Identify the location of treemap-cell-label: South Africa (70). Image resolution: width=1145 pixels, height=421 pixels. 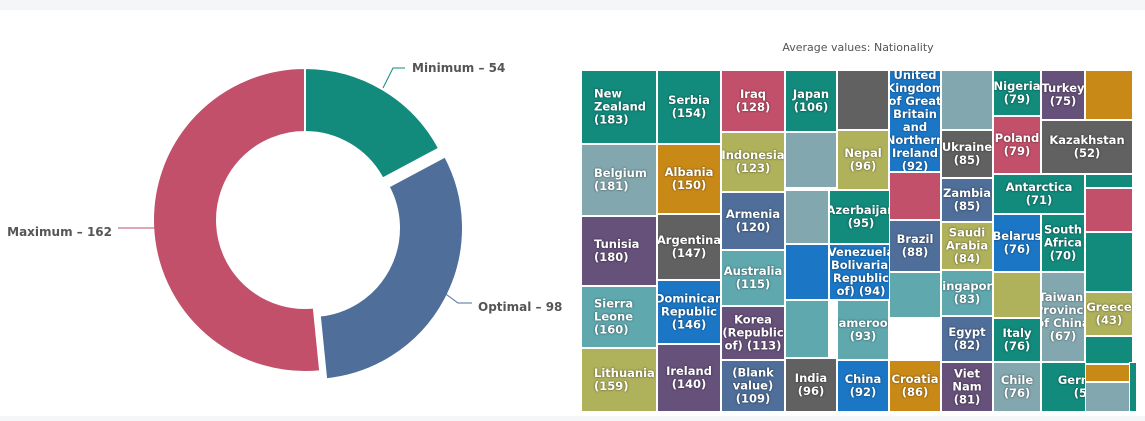
(1063, 242).